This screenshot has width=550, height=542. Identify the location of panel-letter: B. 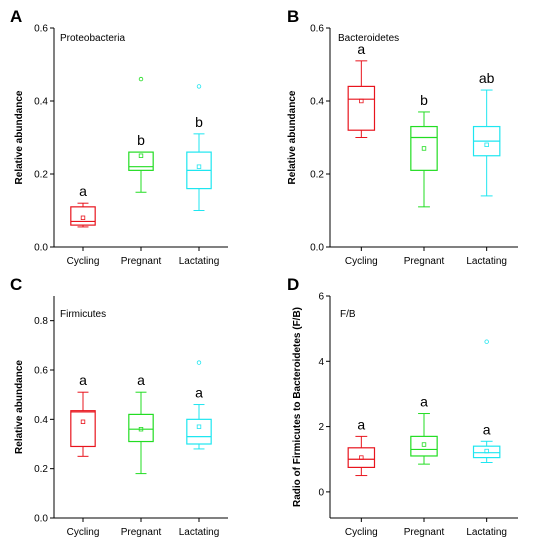
(293, 16).